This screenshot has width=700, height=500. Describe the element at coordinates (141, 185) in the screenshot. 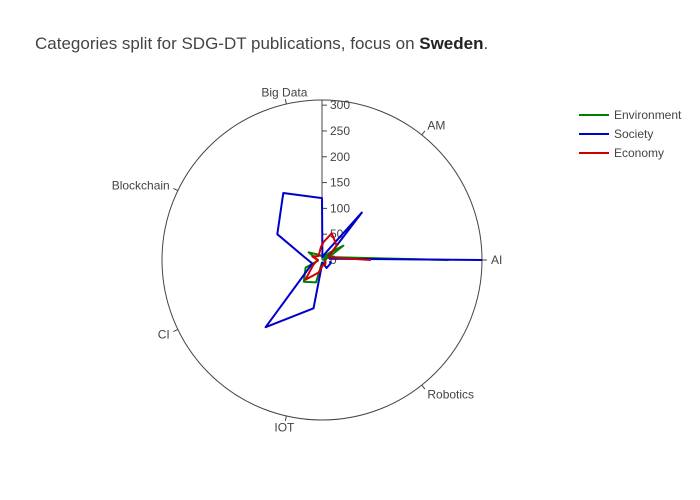

I see `category-label: Blockchain` at that location.